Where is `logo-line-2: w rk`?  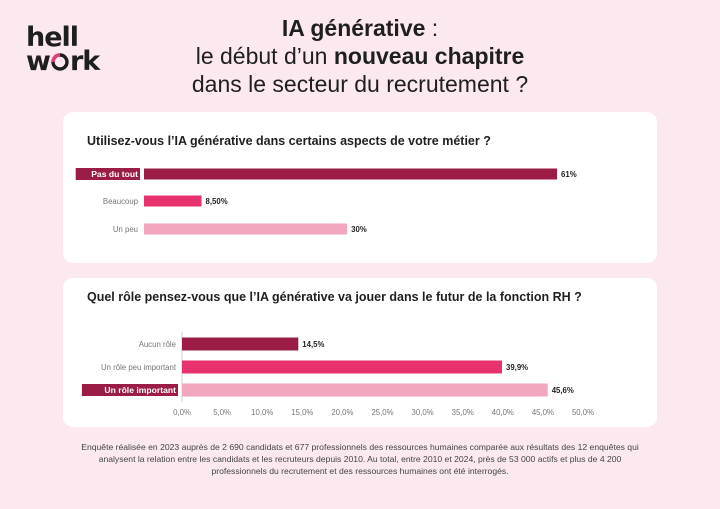 logo-line-2: w rk is located at coordinates (63, 61).